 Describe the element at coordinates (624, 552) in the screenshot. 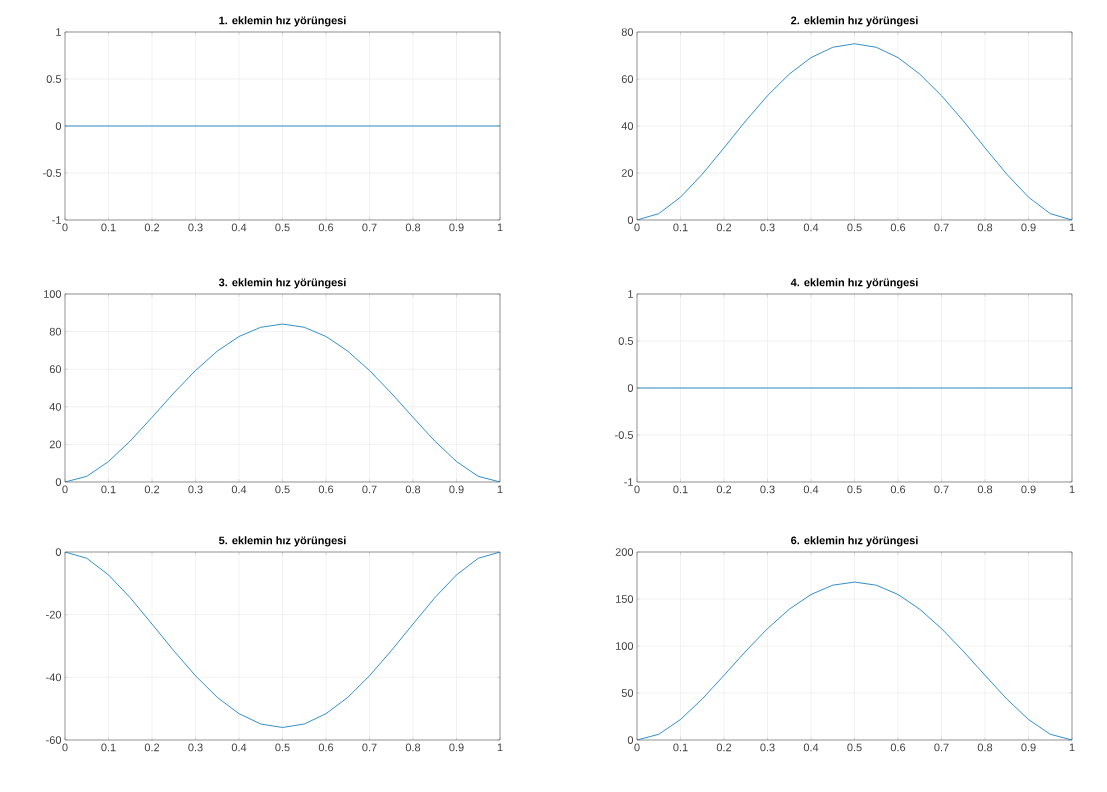

I see `y-tick-label: 200` at that location.